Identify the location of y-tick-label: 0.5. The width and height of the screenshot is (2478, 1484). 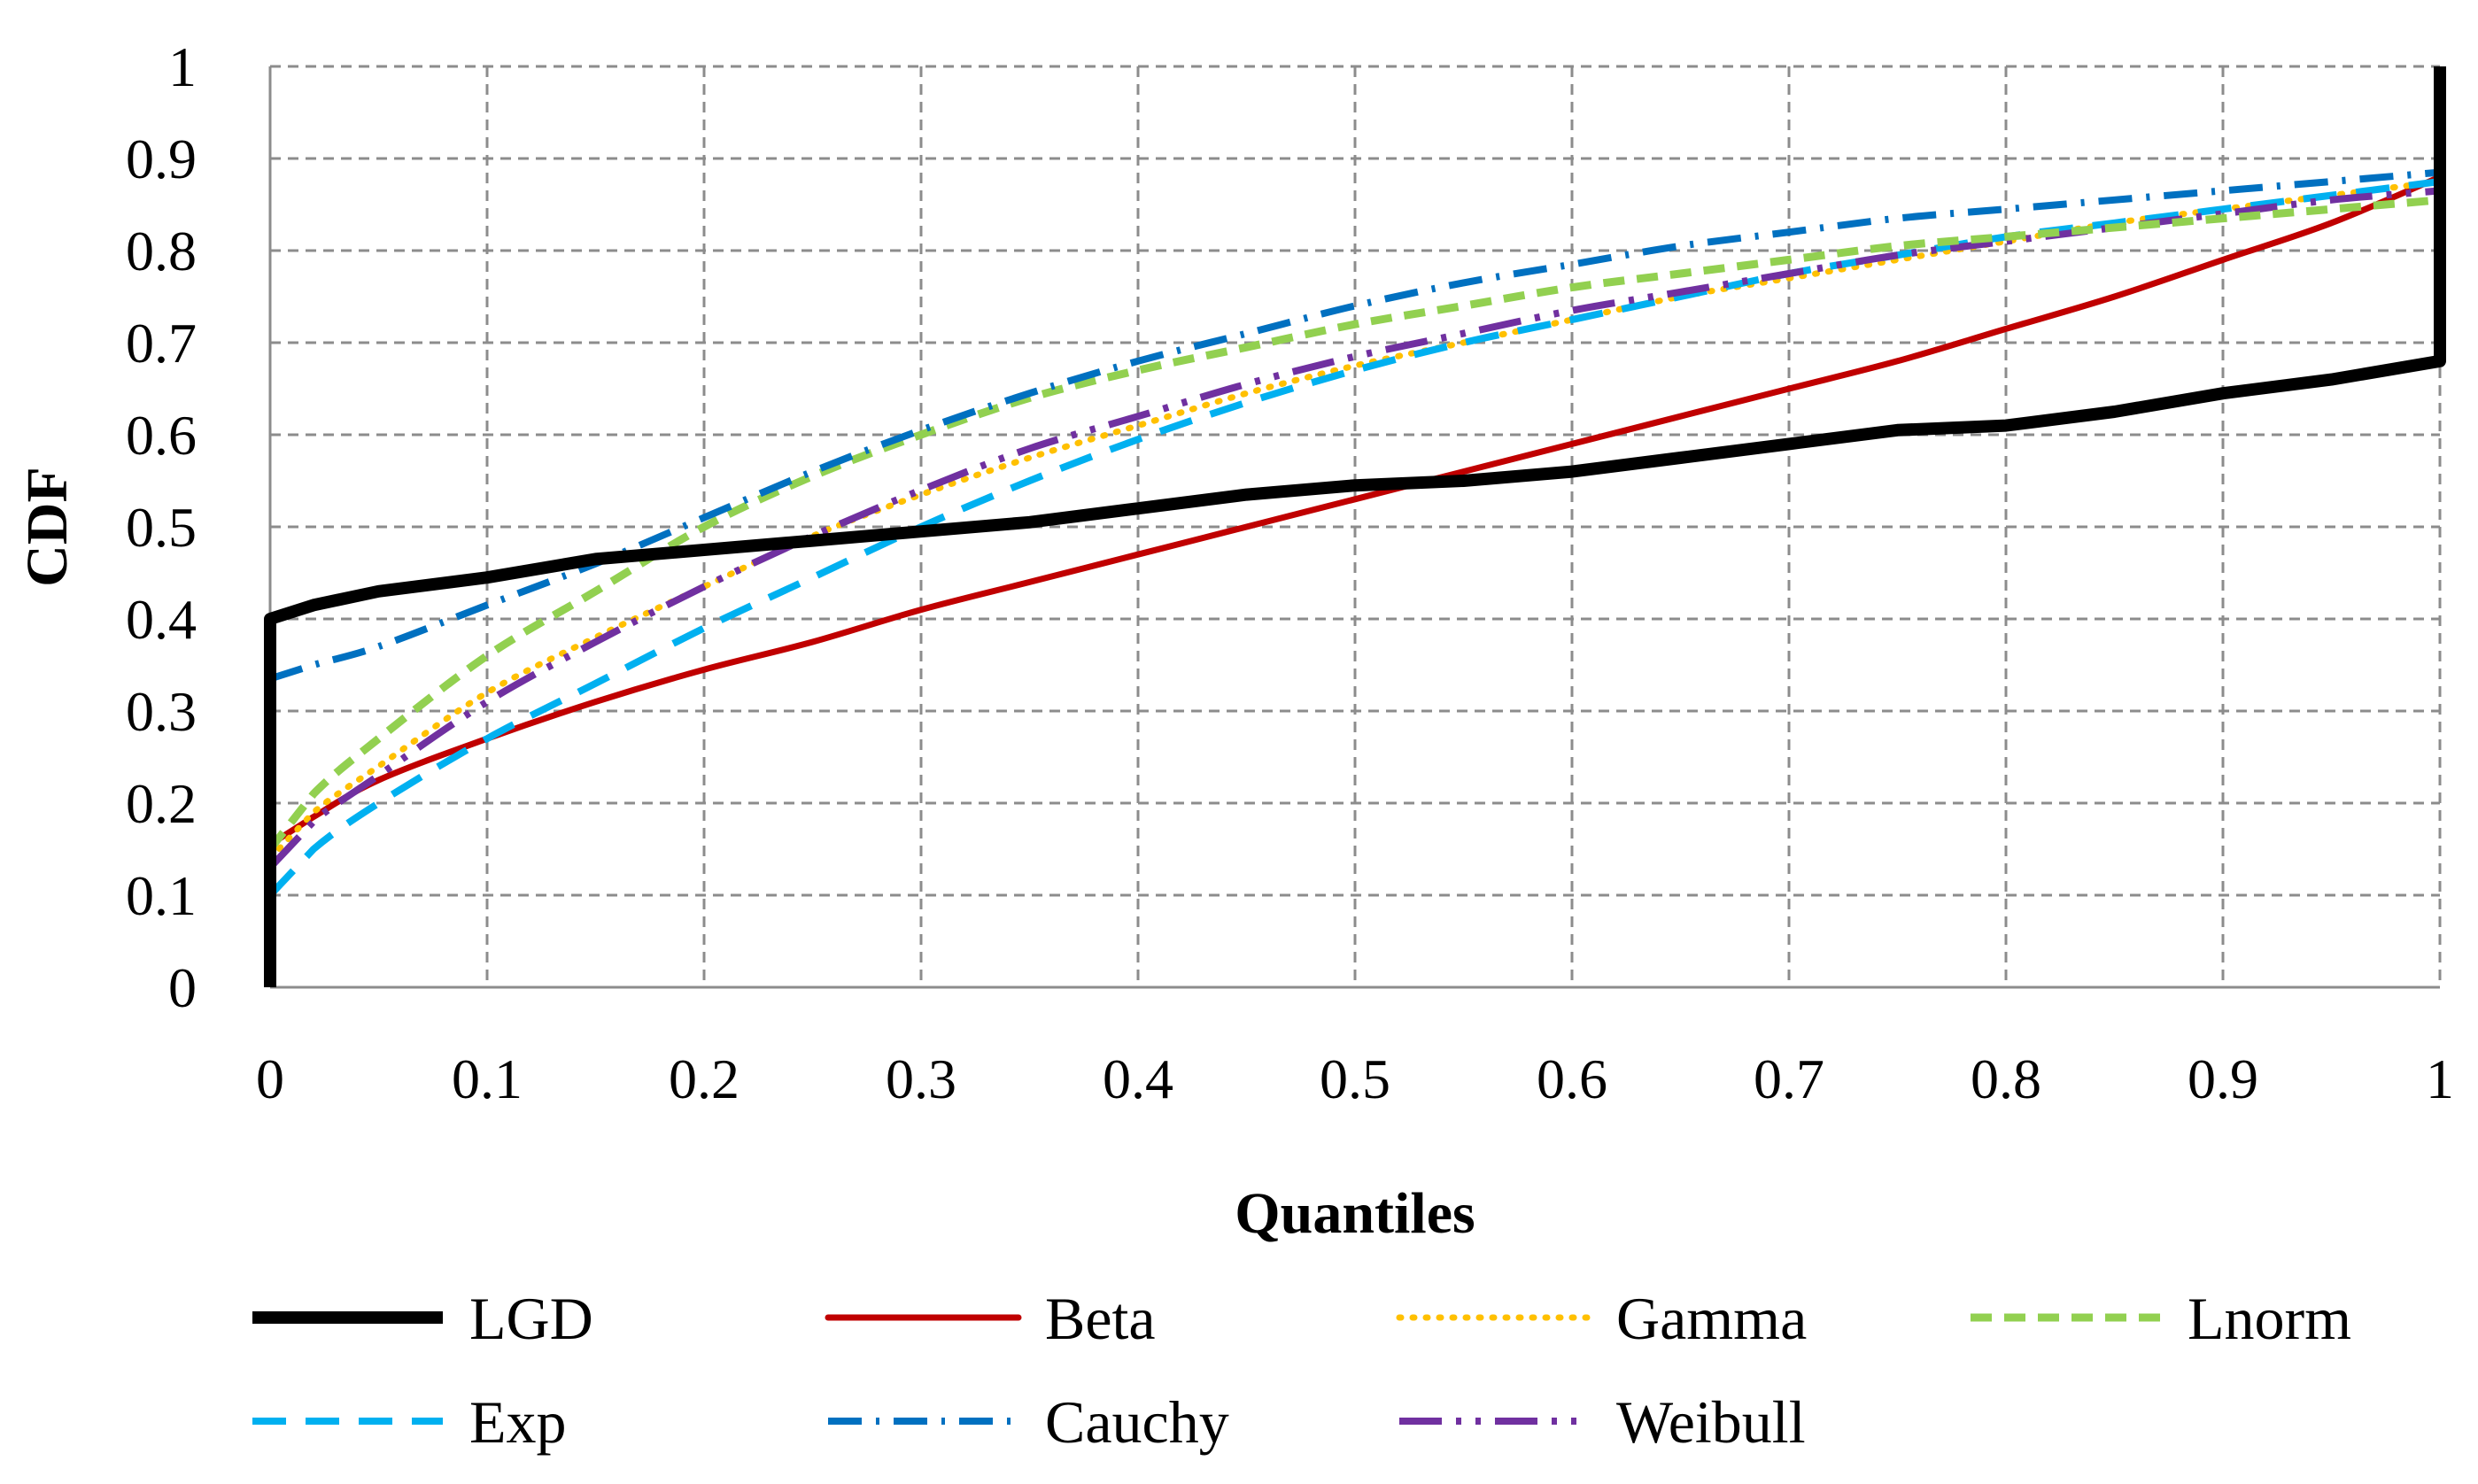
(161, 527).